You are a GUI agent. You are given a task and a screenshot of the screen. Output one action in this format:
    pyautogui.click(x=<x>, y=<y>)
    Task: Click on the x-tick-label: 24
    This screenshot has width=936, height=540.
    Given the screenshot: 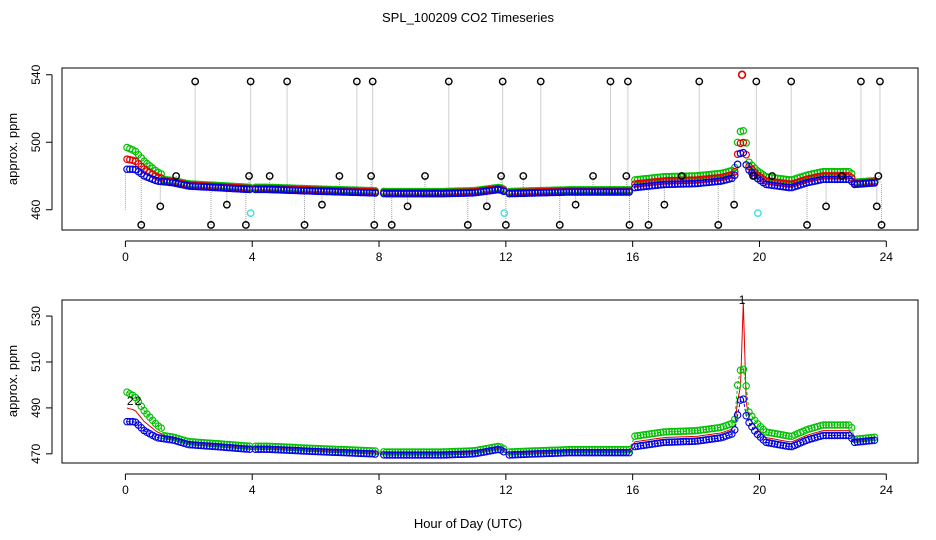 What is the action you would take?
    pyautogui.click(x=887, y=490)
    